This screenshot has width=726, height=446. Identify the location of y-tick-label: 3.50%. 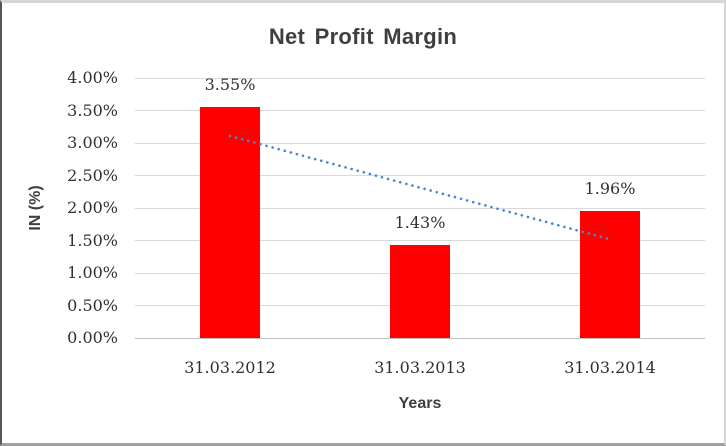
(92, 110).